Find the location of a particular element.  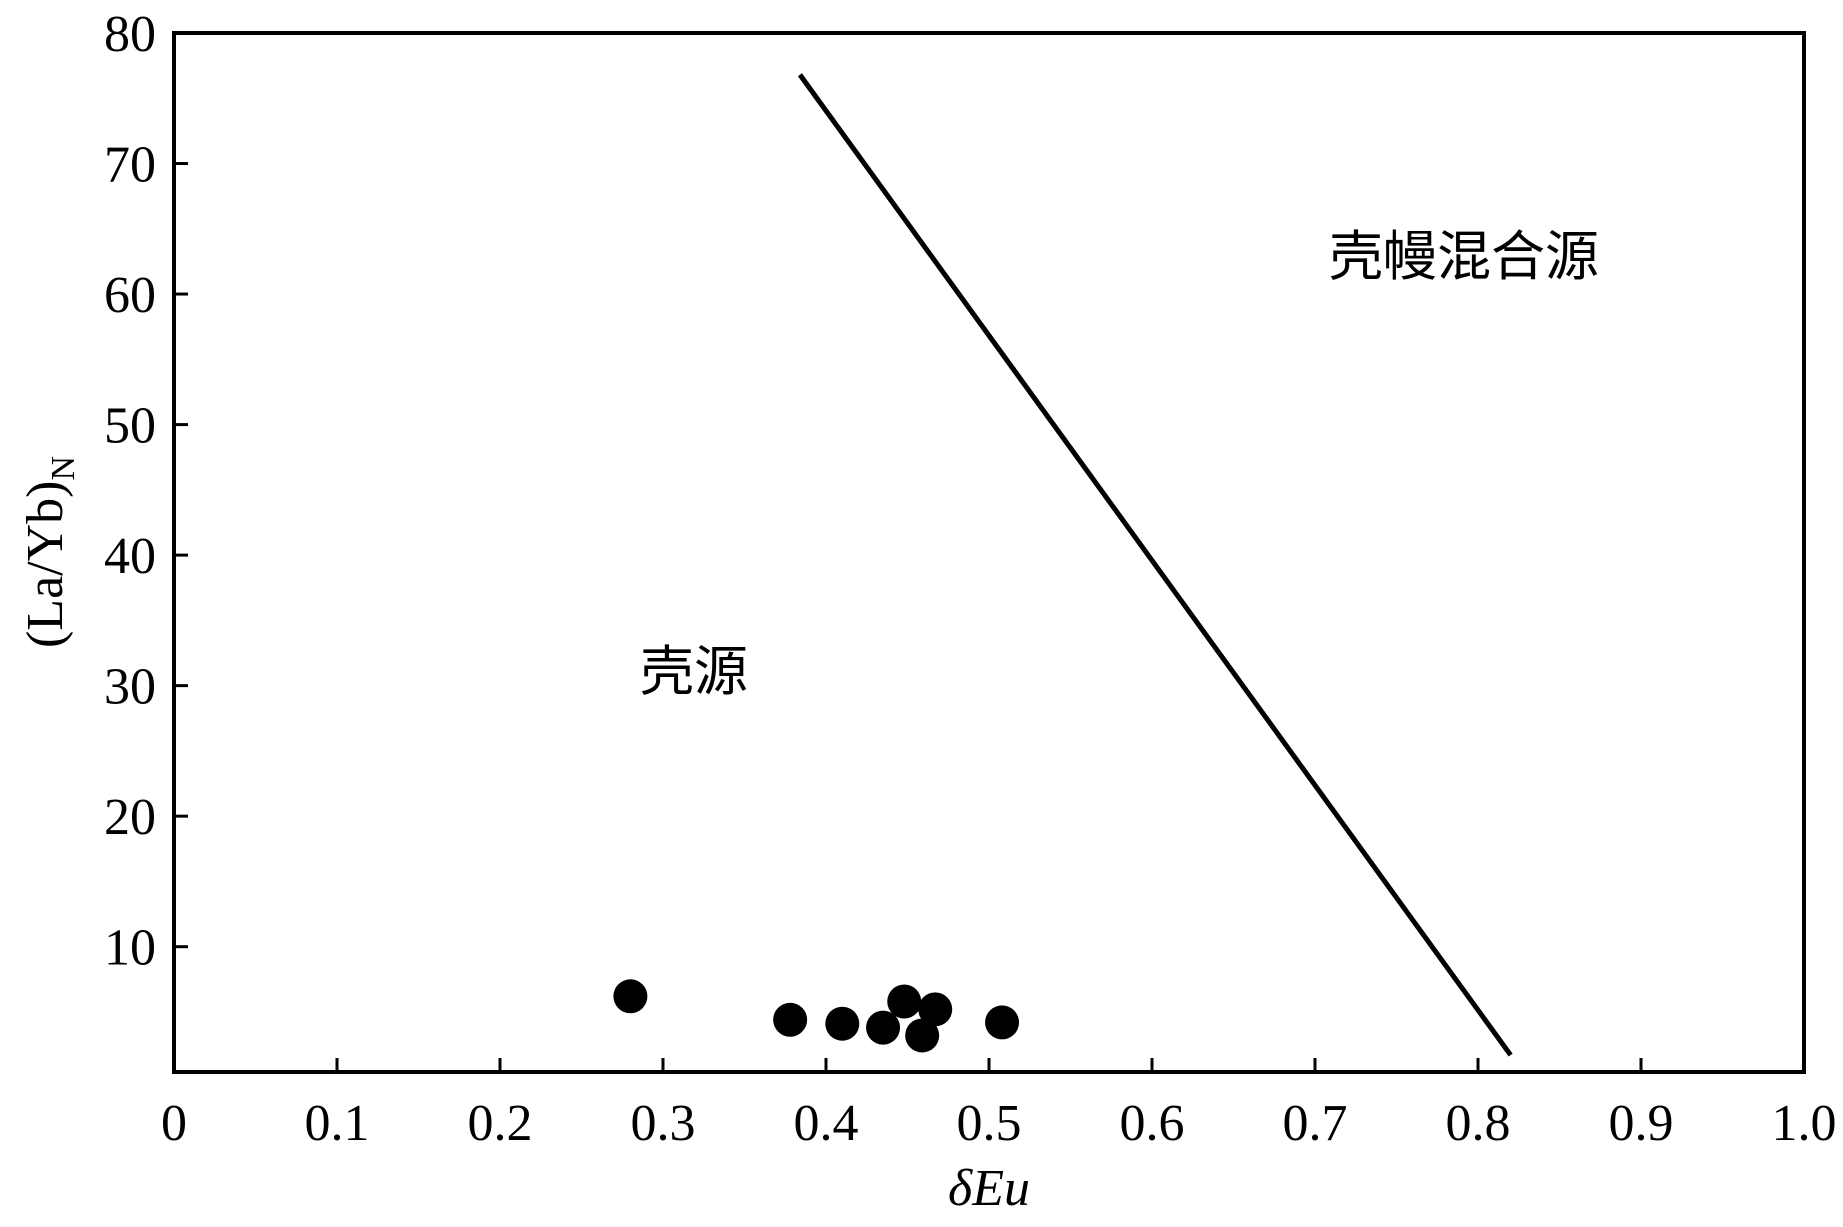

y-axis-title-subscript: N is located at coordinates (63, 468).